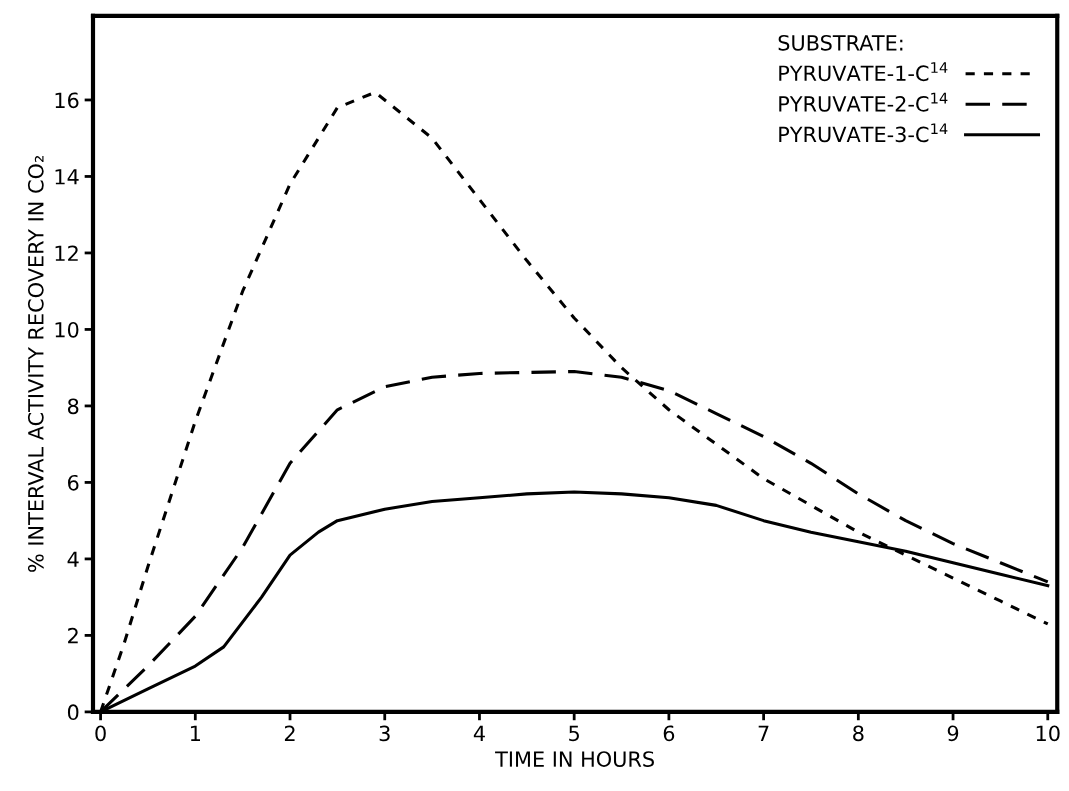  Describe the element at coordinates (289, 733) in the screenshot. I see `x-tick-label: 2` at that location.